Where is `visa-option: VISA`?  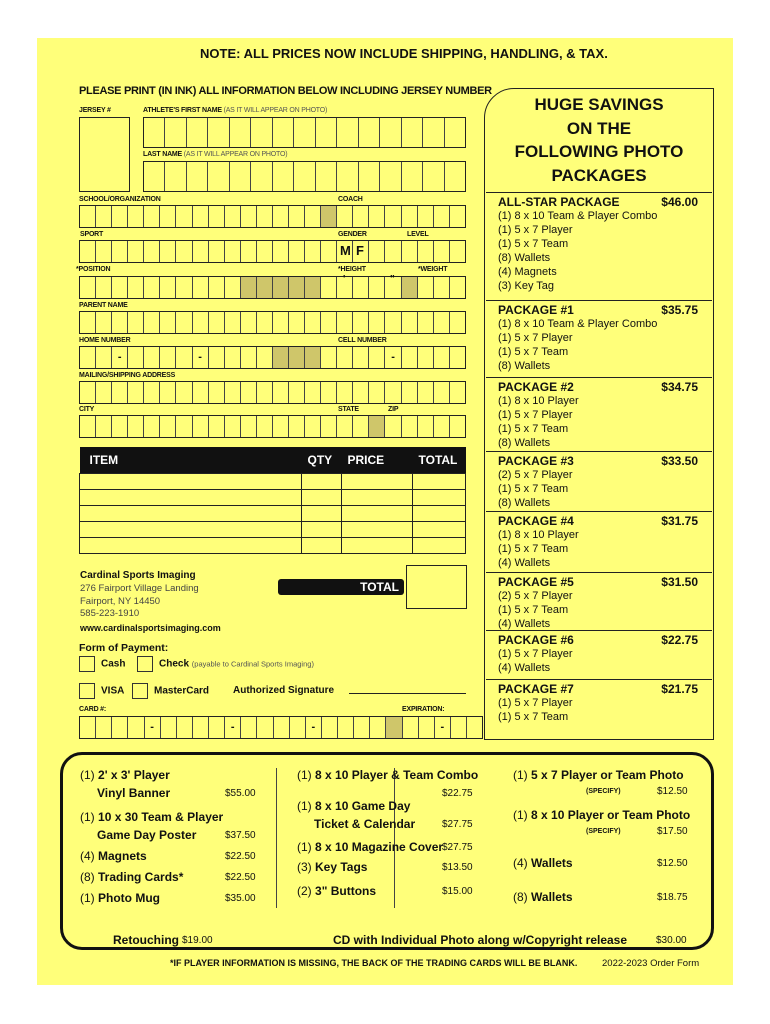
visa-option: VISA is located at coordinates (101, 691).